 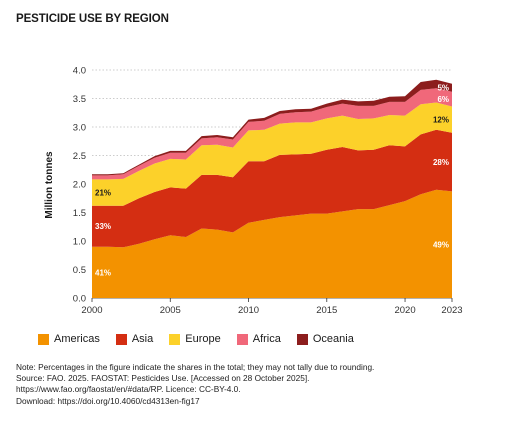 What do you see at coordinates (441, 162) in the screenshot?
I see `end-share-label: 28%` at bounding box center [441, 162].